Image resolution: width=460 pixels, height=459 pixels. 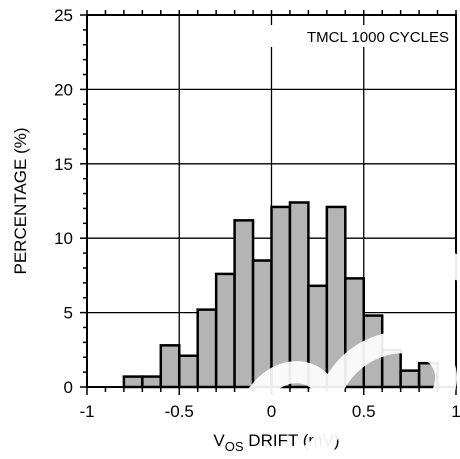 What do you see at coordinates (378, 37) in the screenshot?
I see `chart-annotation: TMCL 1000 CYCLES` at bounding box center [378, 37].